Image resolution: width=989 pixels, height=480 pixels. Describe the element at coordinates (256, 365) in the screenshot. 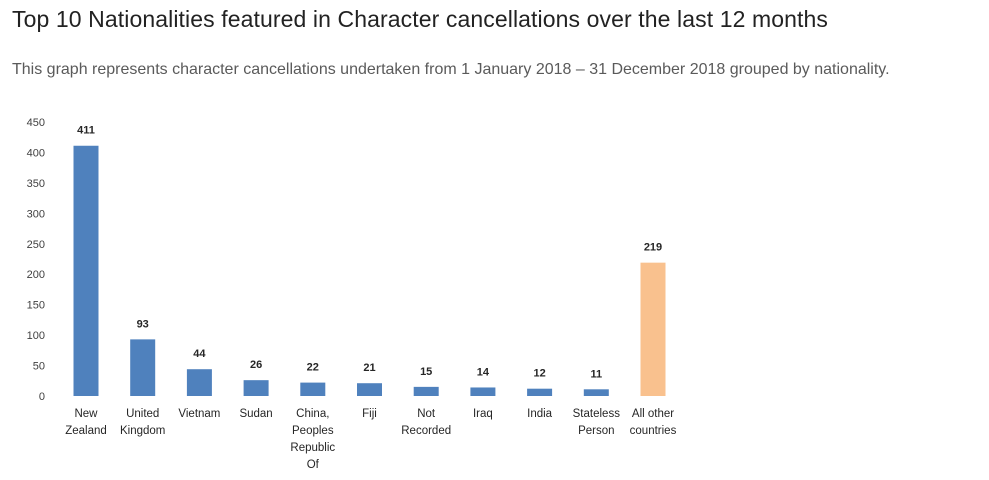

I see `data-label: 26` at that location.